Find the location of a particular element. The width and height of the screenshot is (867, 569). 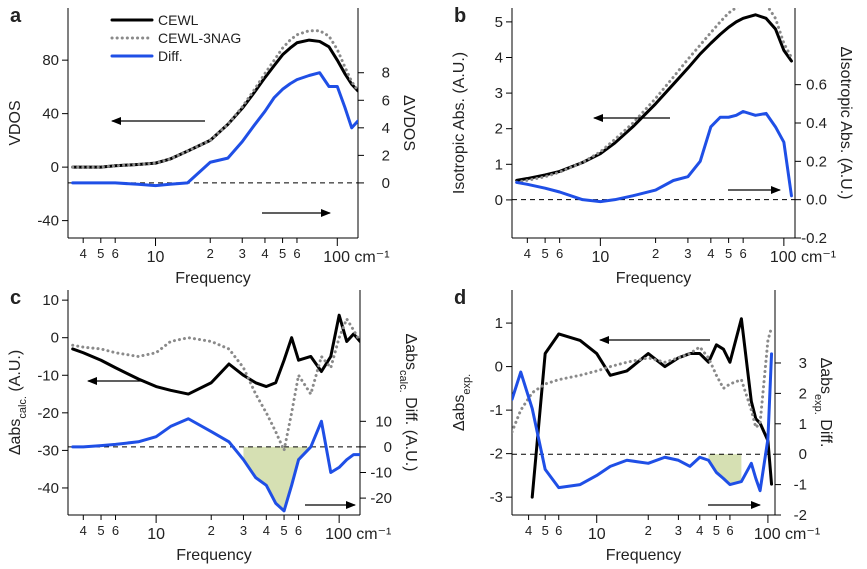

y2-tick-label: -0.2 is located at coordinates (814, 238).